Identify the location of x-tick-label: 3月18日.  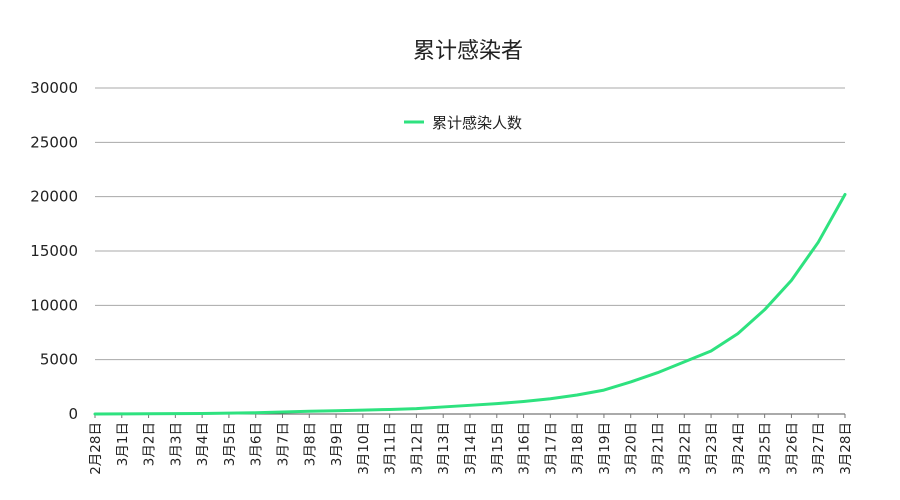
(578, 448).